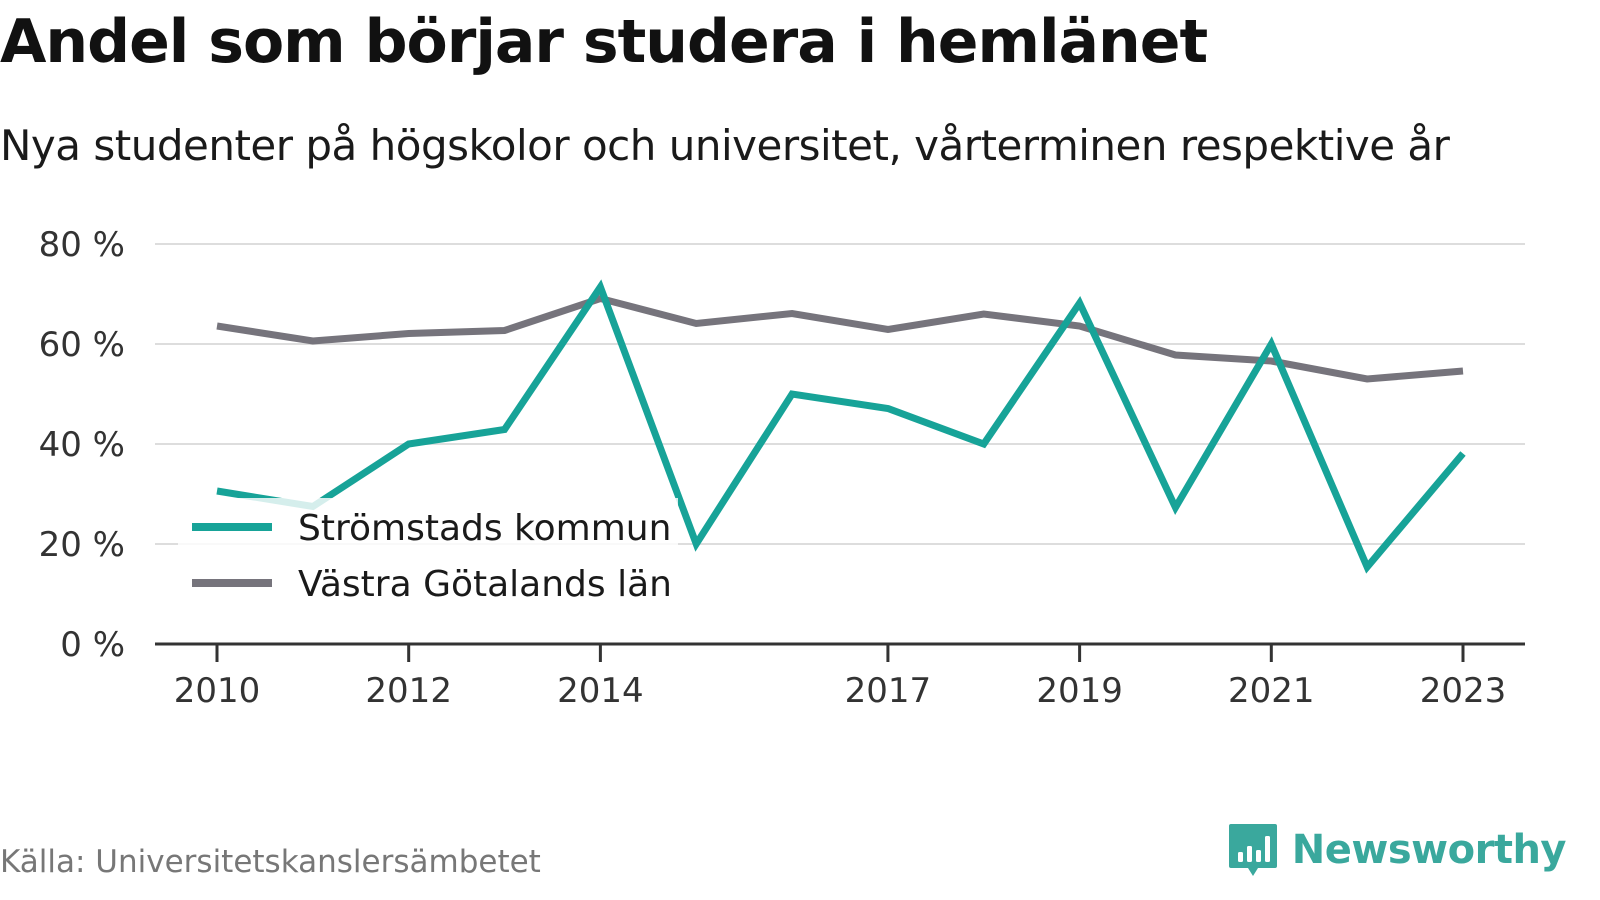 This screenshot has width=1600, height=900. I want to click on y-tick-label: 0 %, so click(92, 645).